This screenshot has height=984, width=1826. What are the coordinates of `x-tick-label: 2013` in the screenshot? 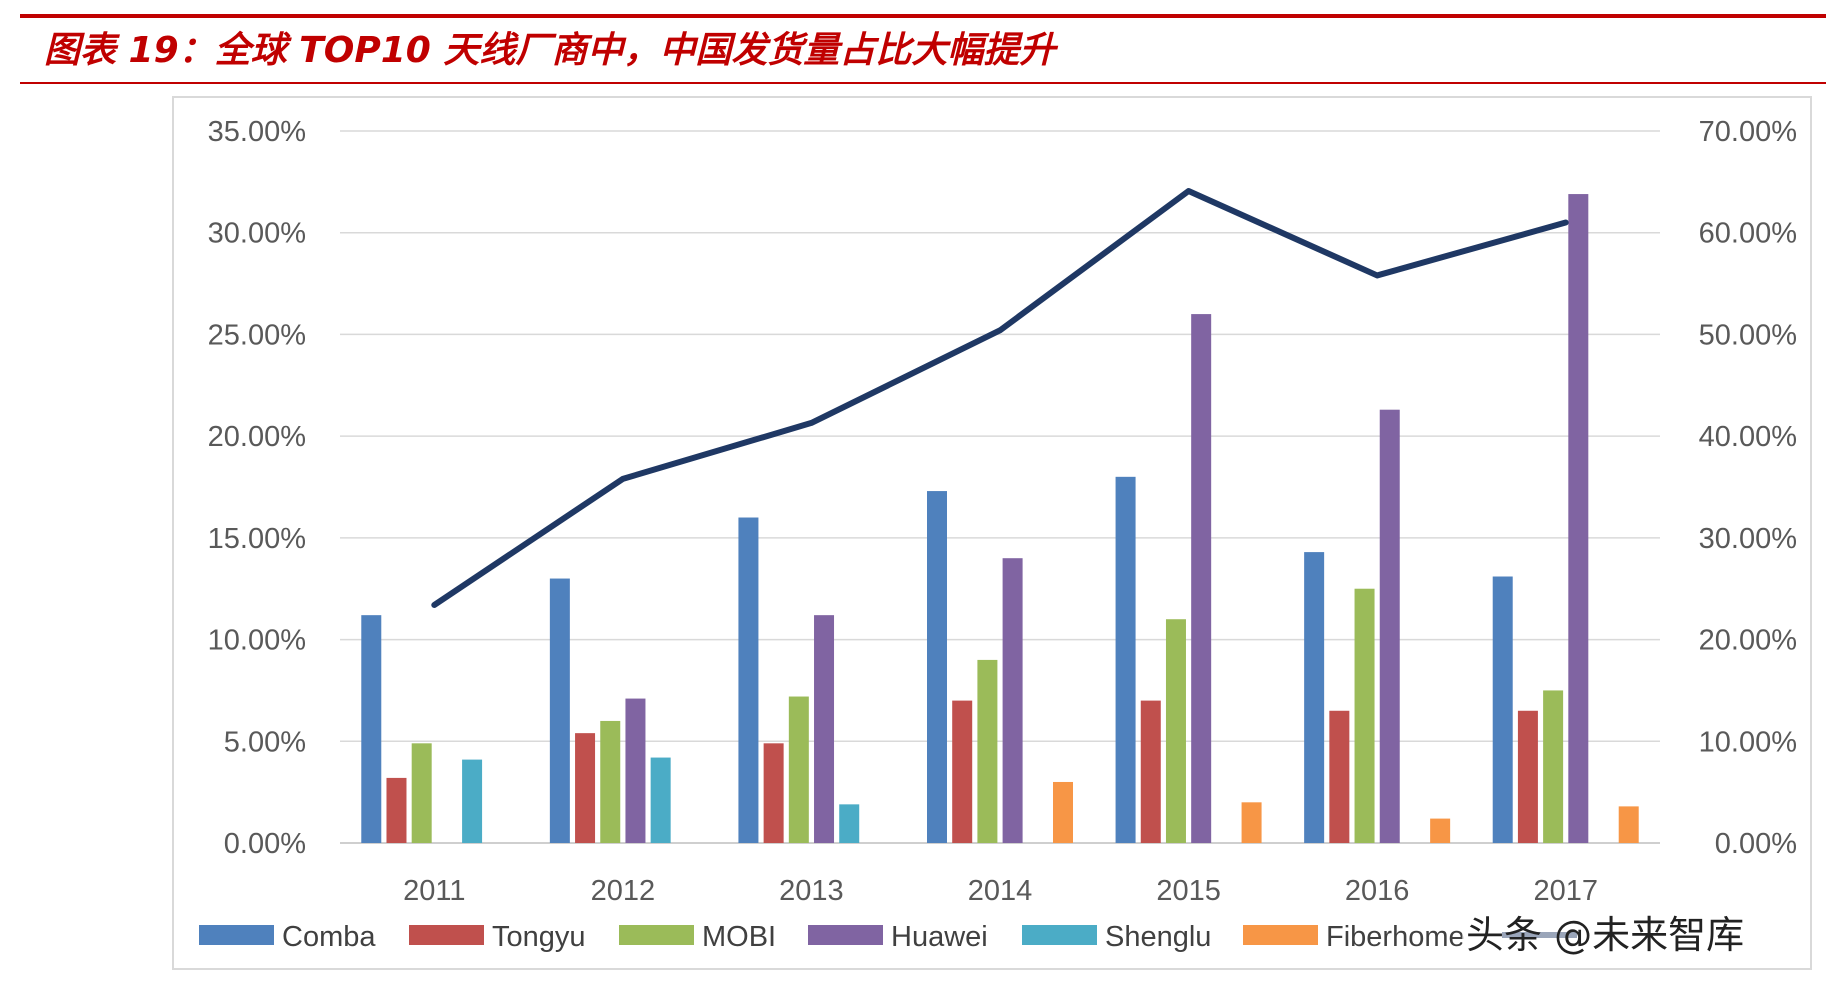 It's located at (811, 891).